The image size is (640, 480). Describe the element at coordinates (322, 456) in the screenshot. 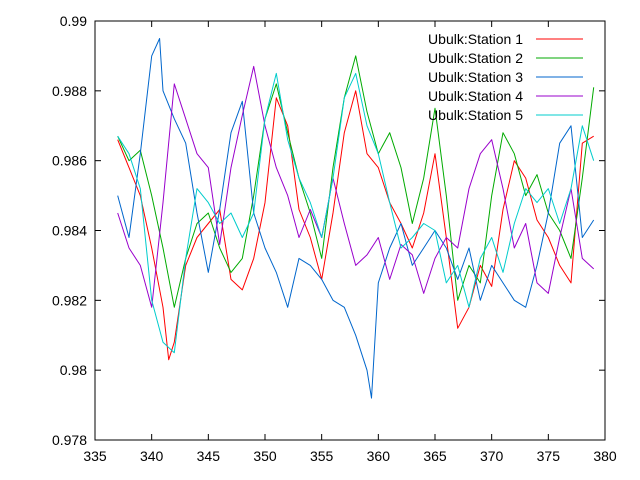

I see `x-tick-label: 355` at that location.